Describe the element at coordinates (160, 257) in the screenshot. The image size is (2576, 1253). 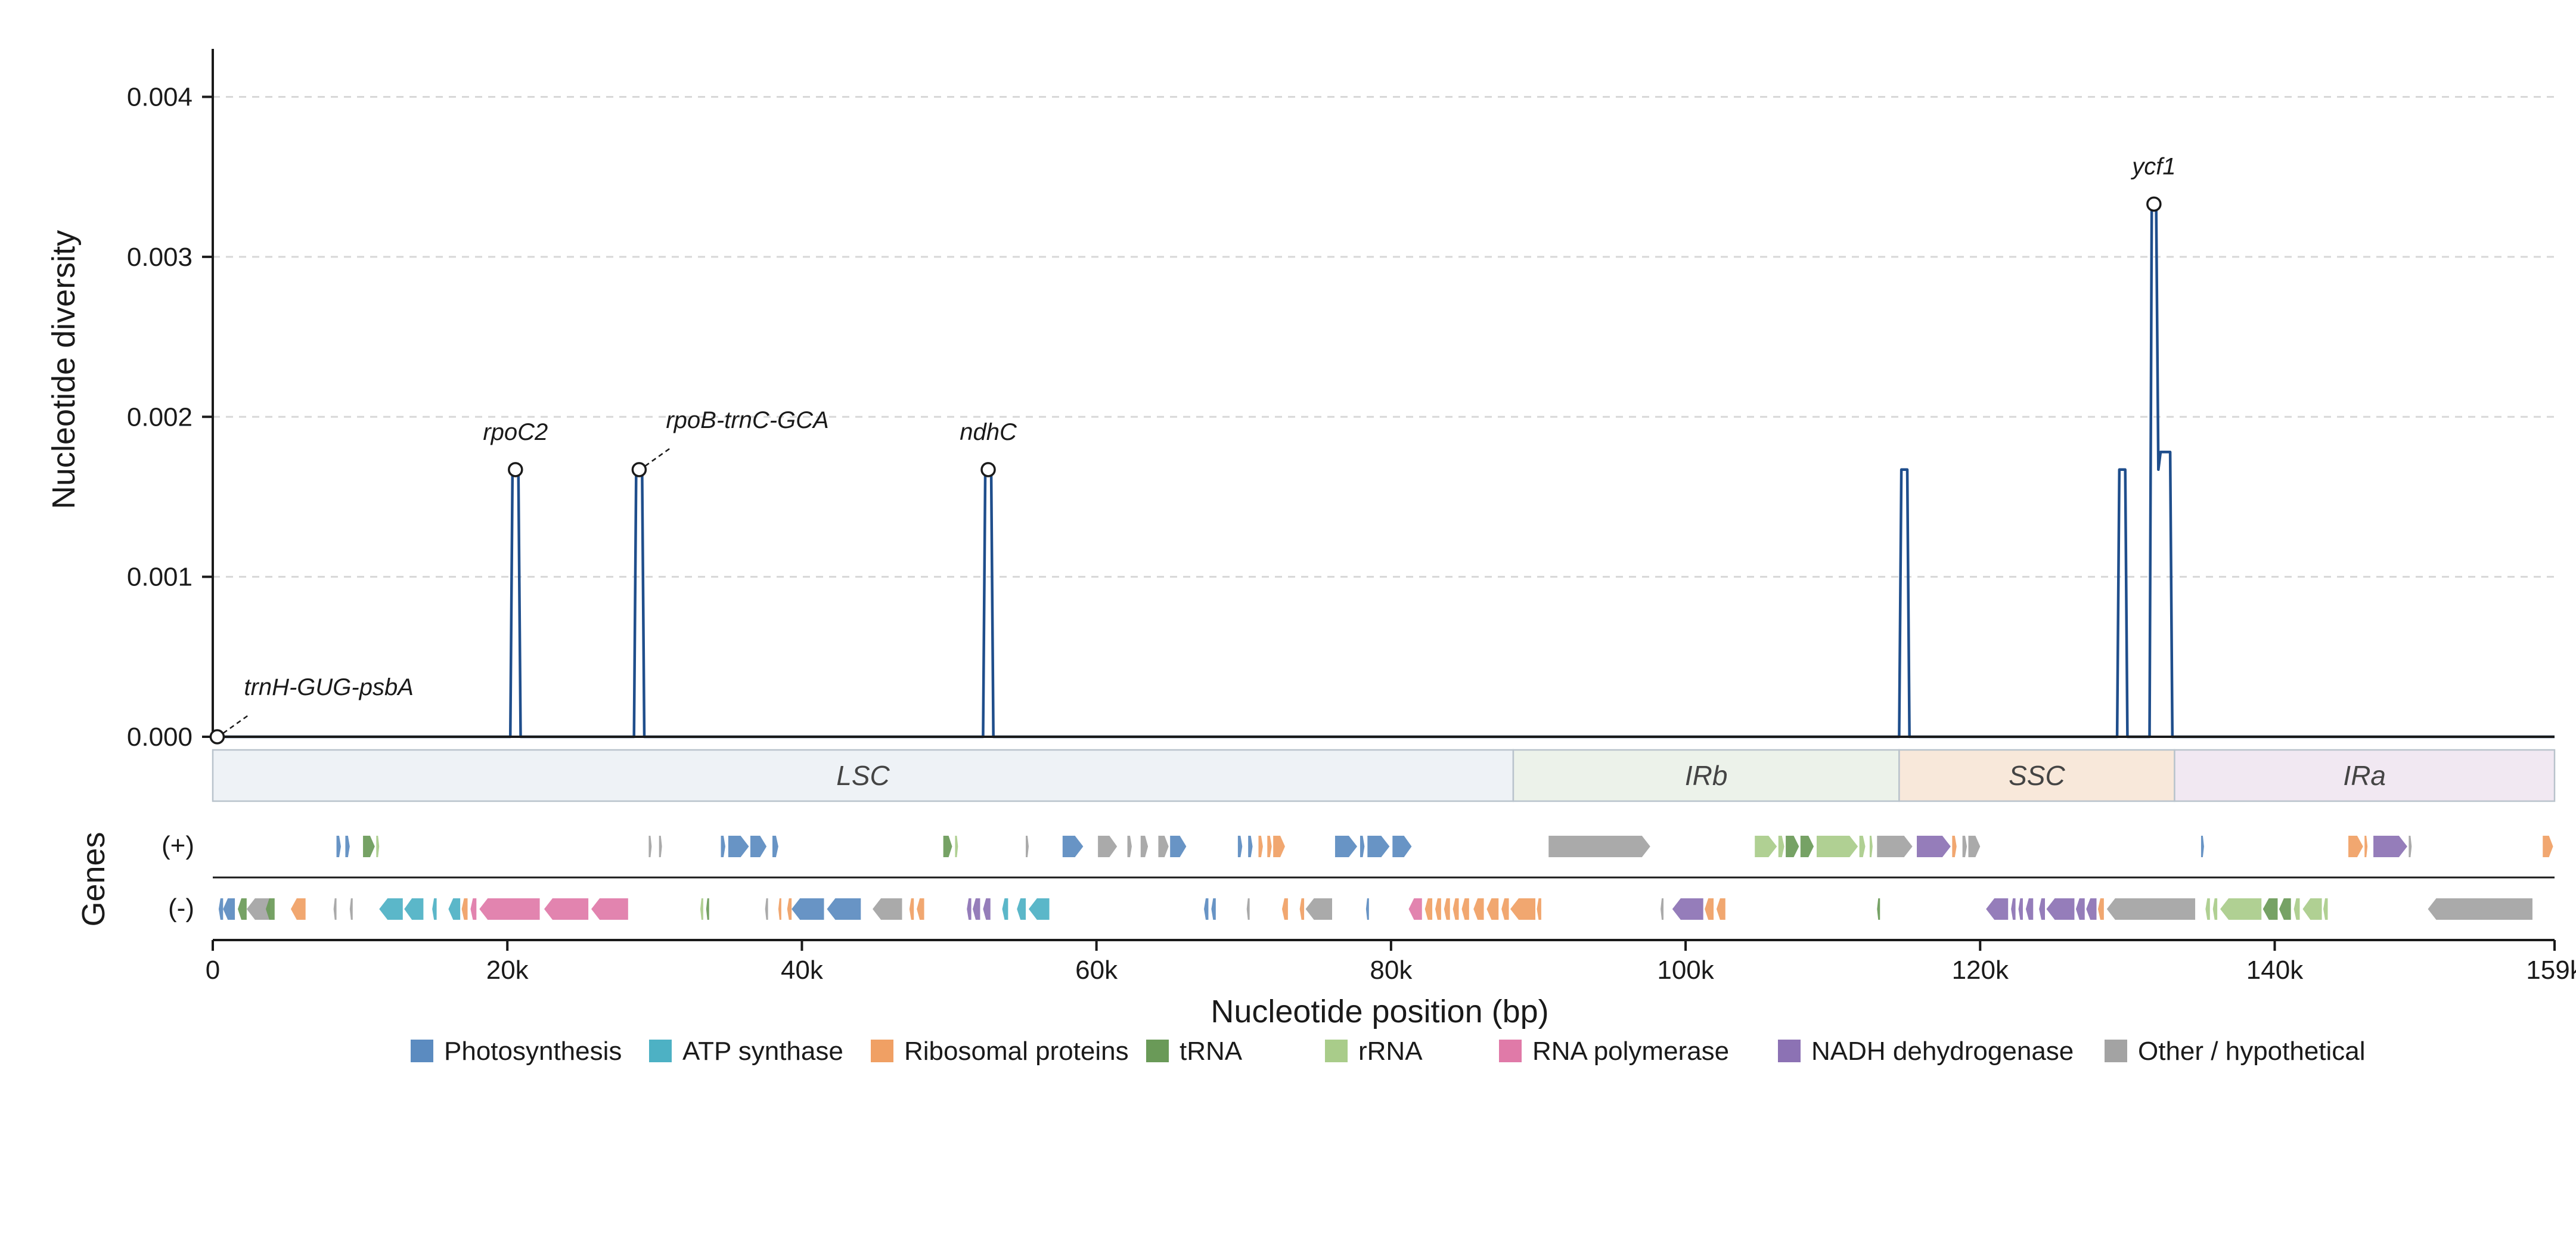
I see `y-tick-label: 0.003` at that location.